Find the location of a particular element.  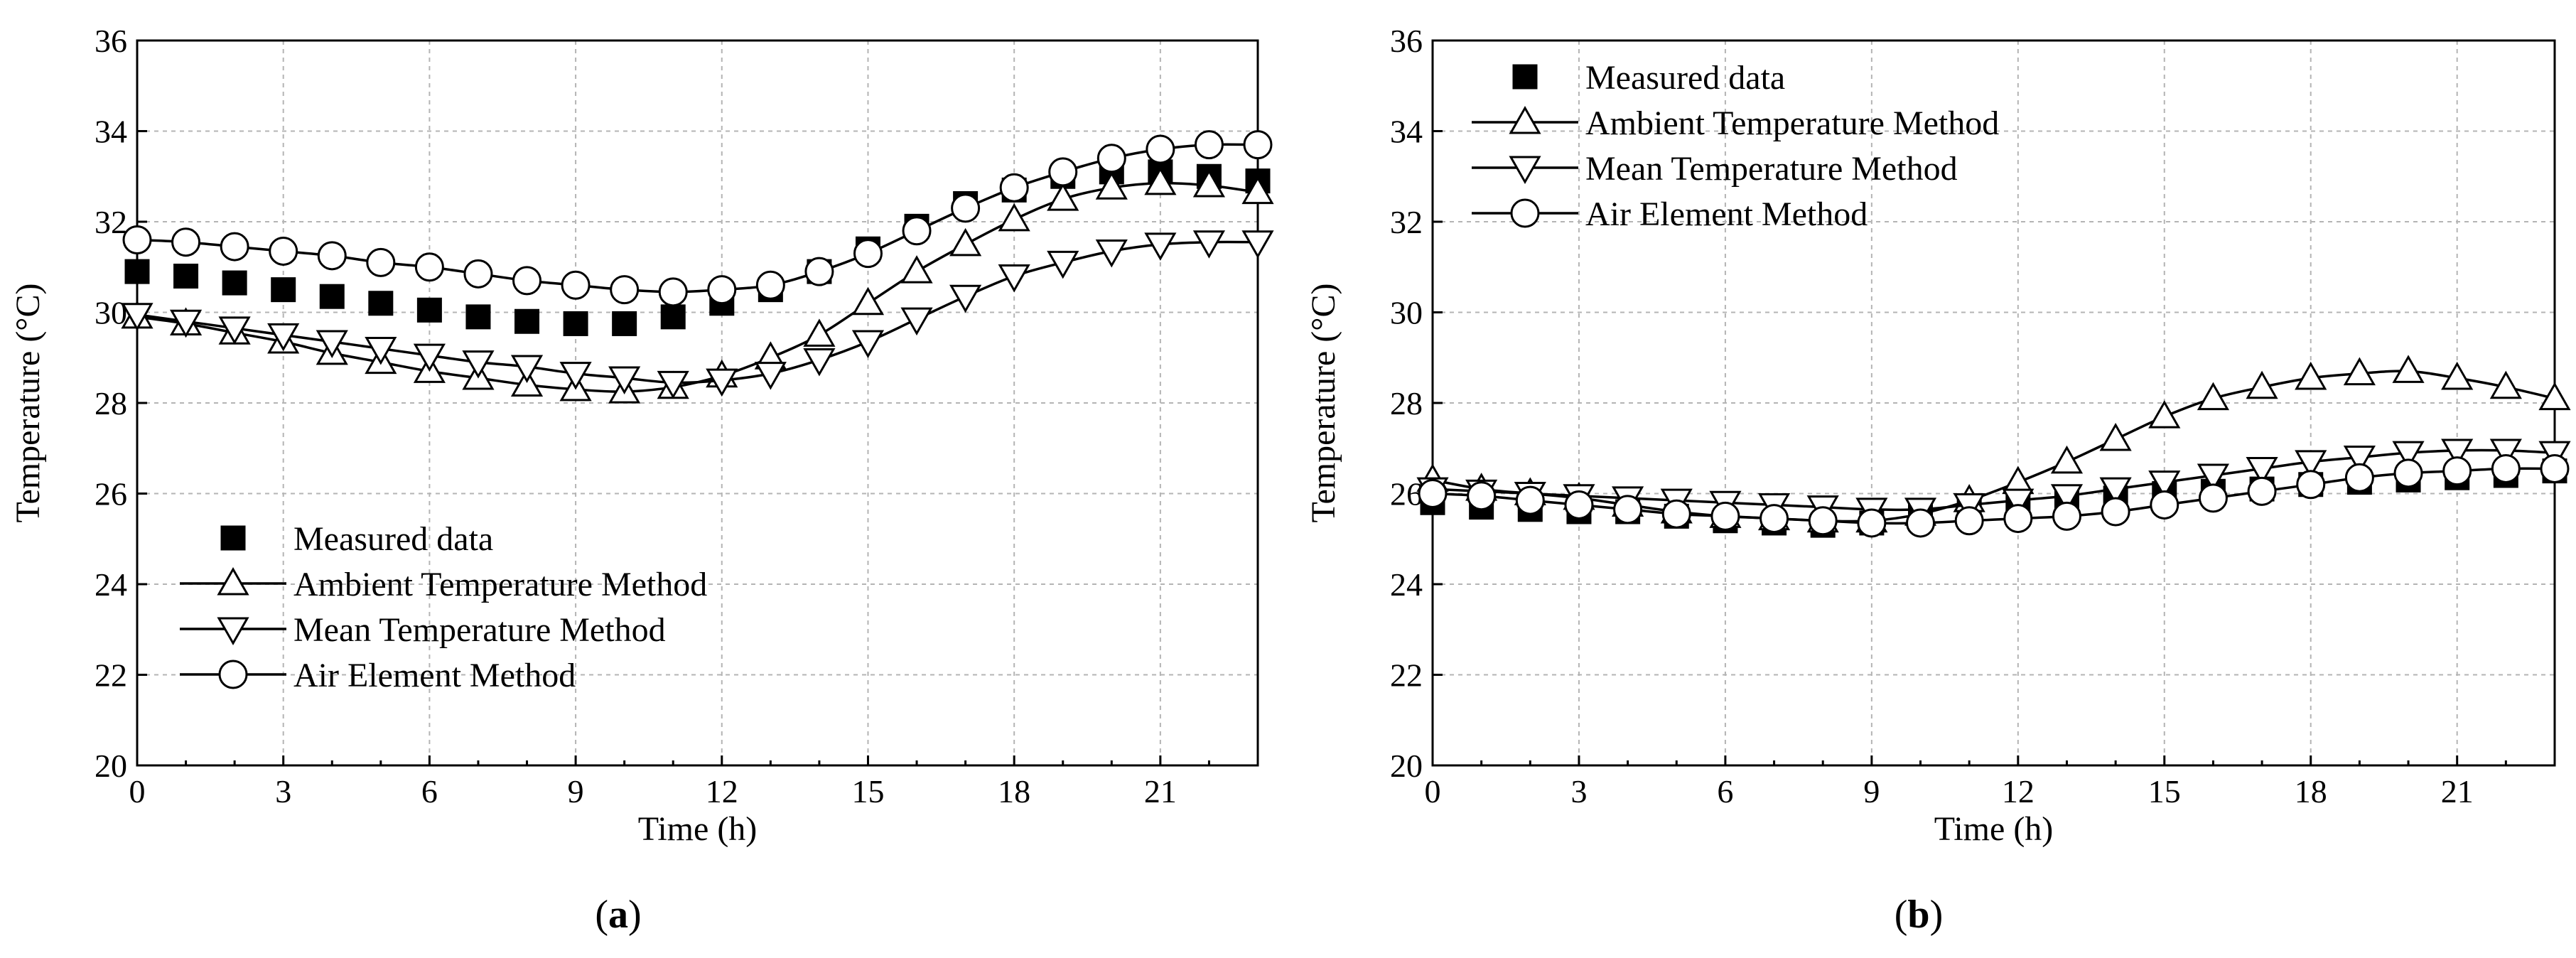

legend-label: Mean Temperature Method is located at coordinates (1771, 169).